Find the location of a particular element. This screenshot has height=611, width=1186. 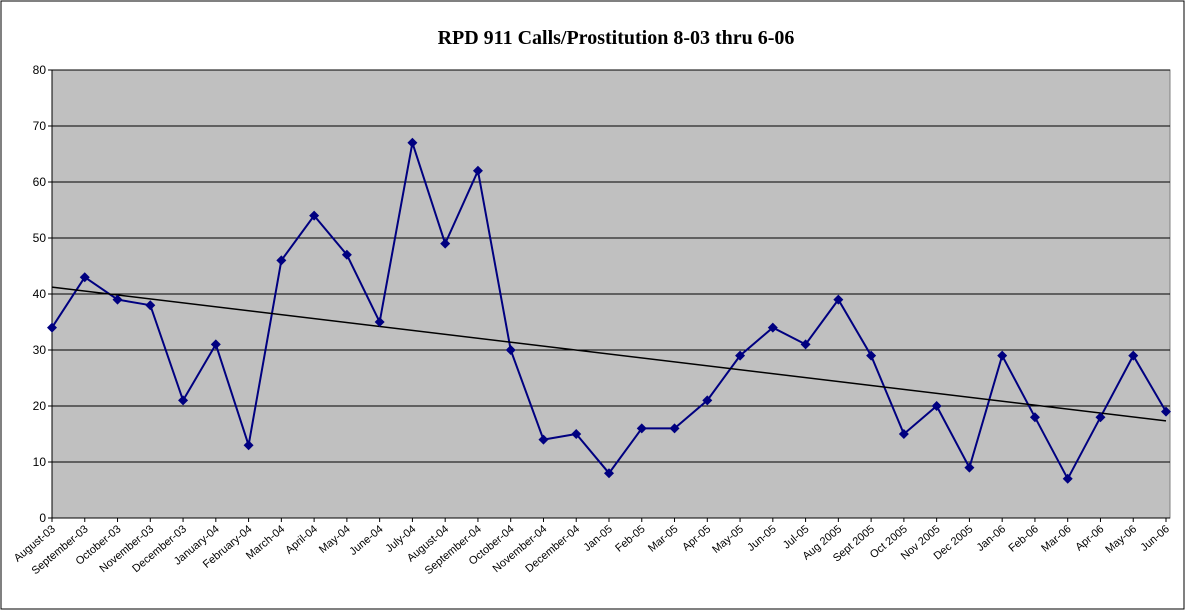

y-tick-label: 40 is located at coordinates (40, 294).